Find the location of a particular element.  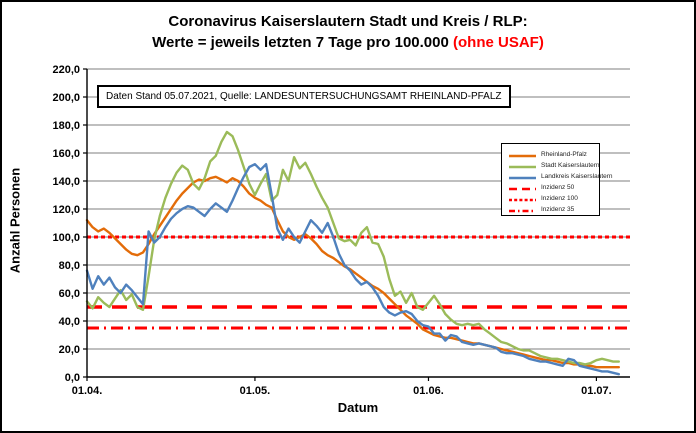

y-tick-label: 200,0 is located at coordinates (66, 98).